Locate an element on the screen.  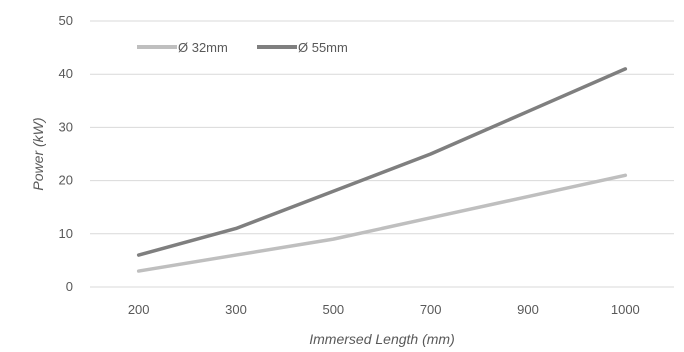
y-tick-label: 40 is located at coordinates (66, 73).